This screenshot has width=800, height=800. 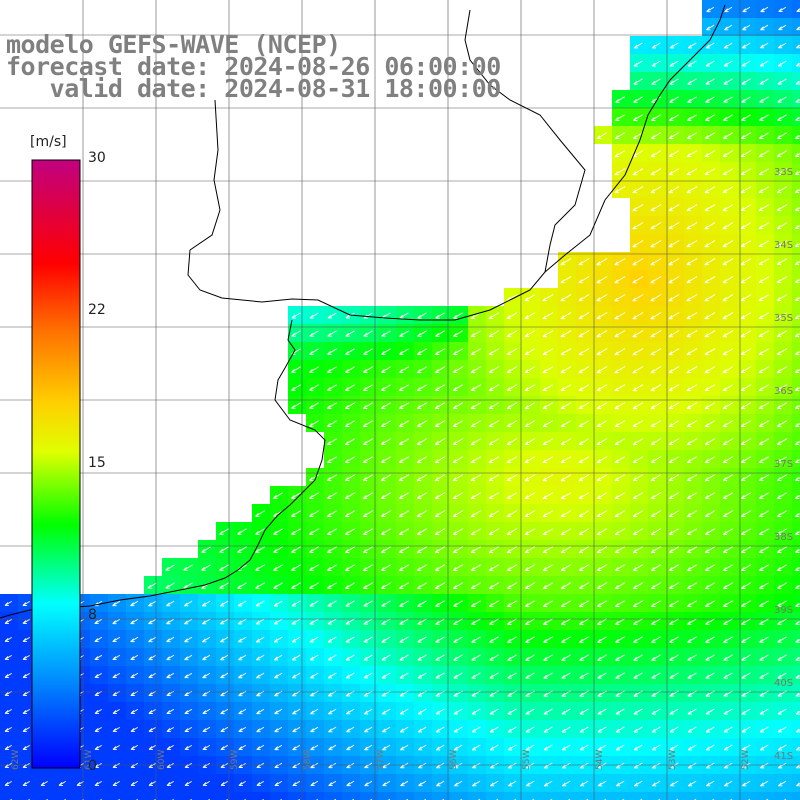 I want to click on colorbar-unit: [m/s], so click(x=48, y=142).